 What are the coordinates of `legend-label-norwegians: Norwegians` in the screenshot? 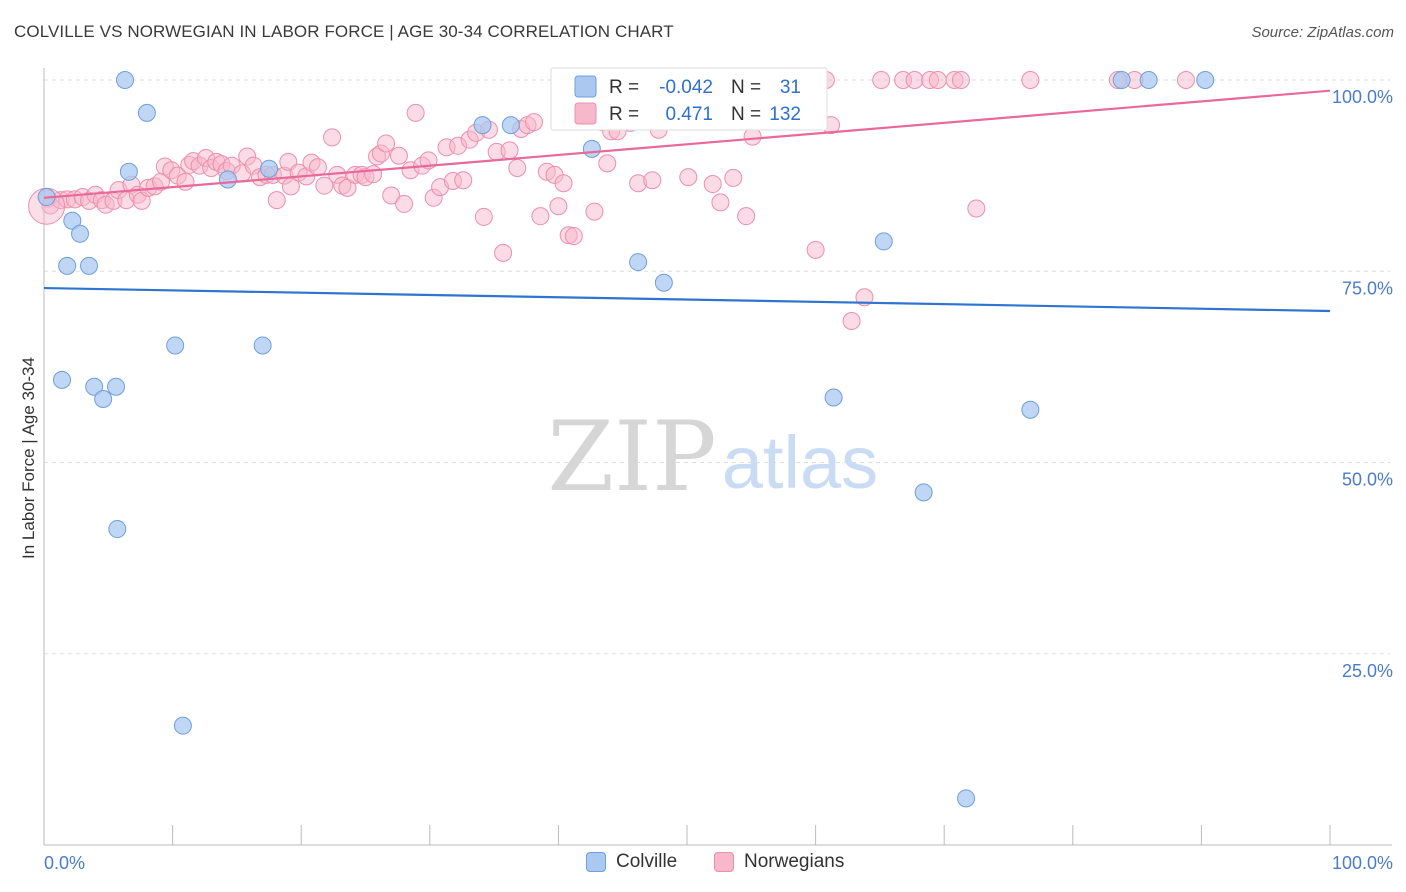 It's located at (794, 861).